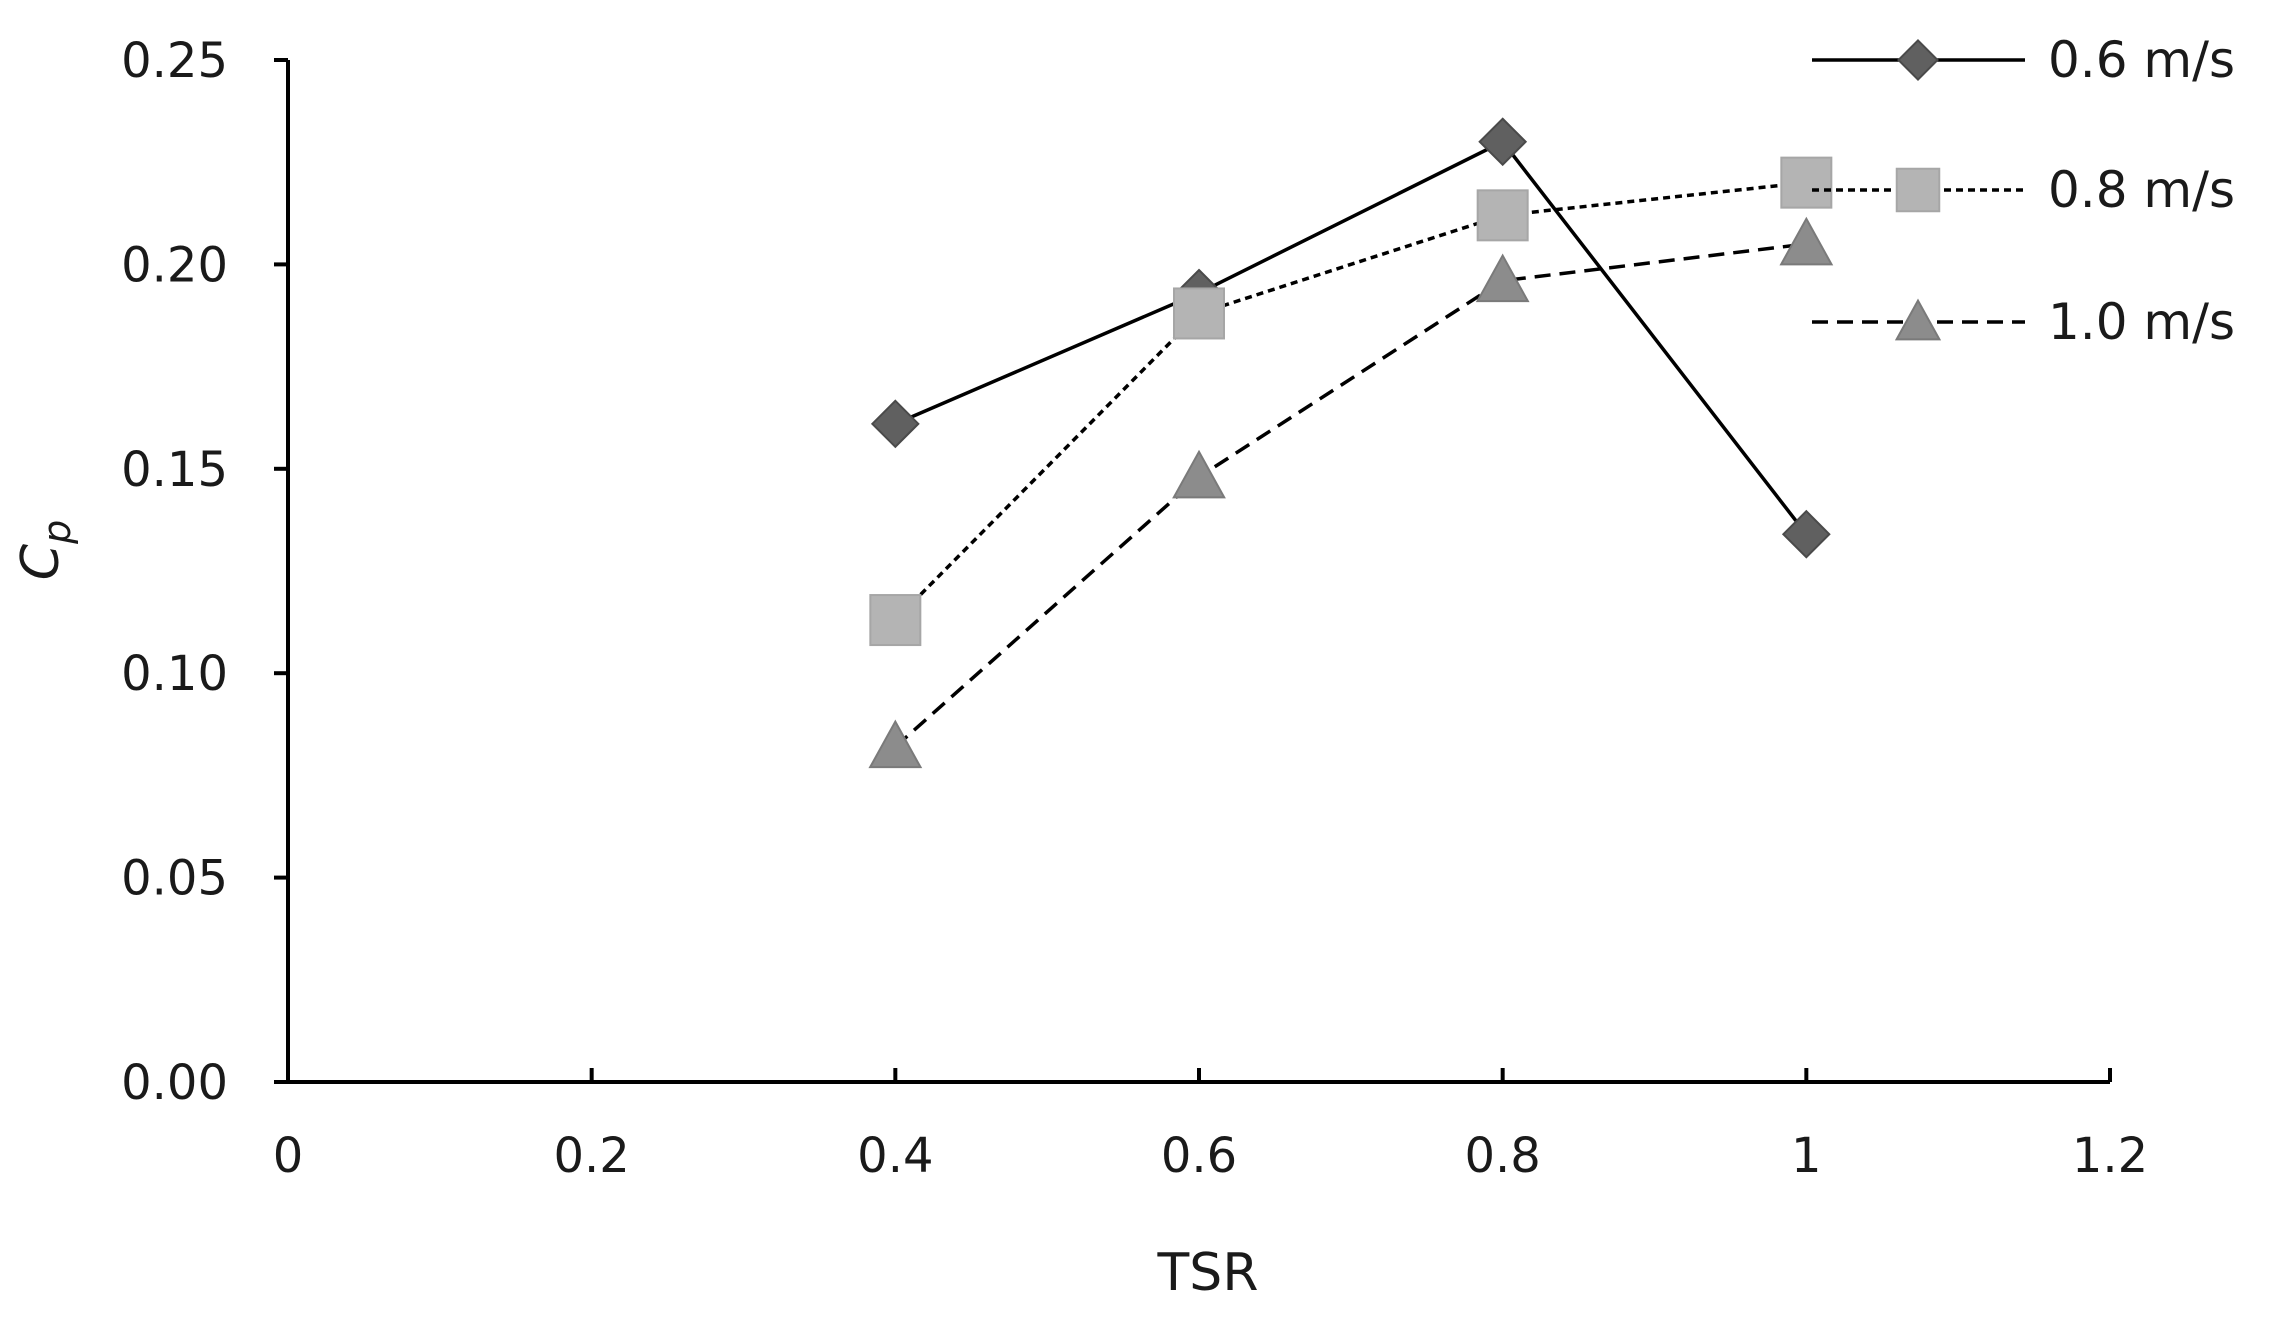 The height and width of the screenshot is (1320, 2272). Describe the element at coordinates (288, 1156) in the screenshot. I see `x-tick-label: 0` at that location.